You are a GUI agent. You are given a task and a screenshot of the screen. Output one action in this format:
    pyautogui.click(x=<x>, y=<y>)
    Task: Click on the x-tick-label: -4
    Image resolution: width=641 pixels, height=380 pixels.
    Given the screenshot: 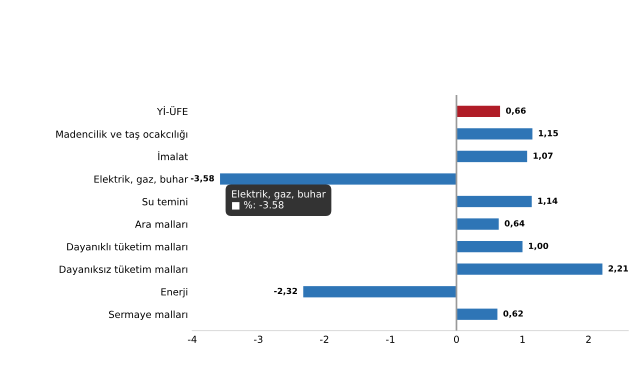 What is the action you would take?
    pyautogui.click(x=192, y=339)
    